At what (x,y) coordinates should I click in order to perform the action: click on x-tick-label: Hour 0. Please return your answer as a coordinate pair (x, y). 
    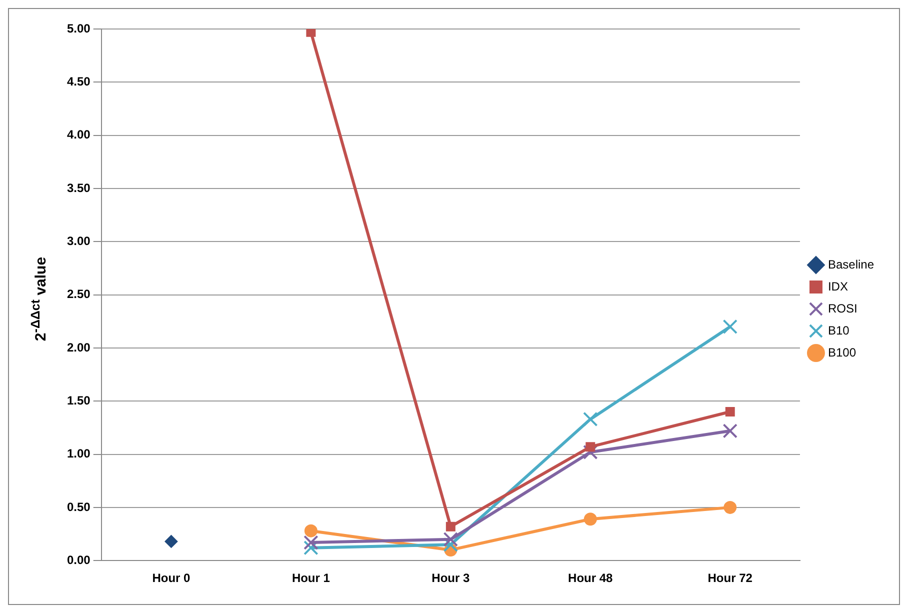
    Looking at the image, I should click on (171, 578).